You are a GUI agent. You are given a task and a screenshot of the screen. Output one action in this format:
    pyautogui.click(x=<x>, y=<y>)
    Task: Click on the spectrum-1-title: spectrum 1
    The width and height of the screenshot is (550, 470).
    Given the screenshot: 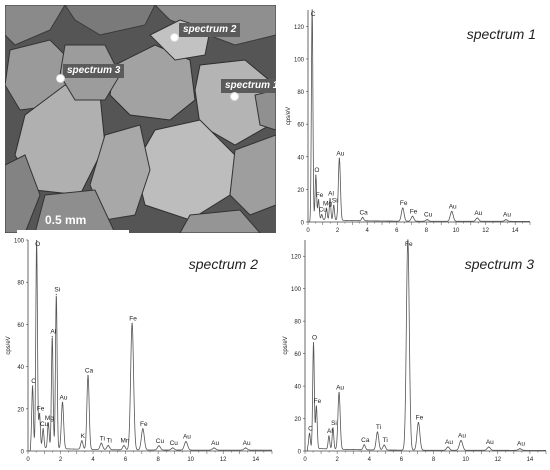 What is the action you would take?
    pyautogui.click(x=501, y=34)
    